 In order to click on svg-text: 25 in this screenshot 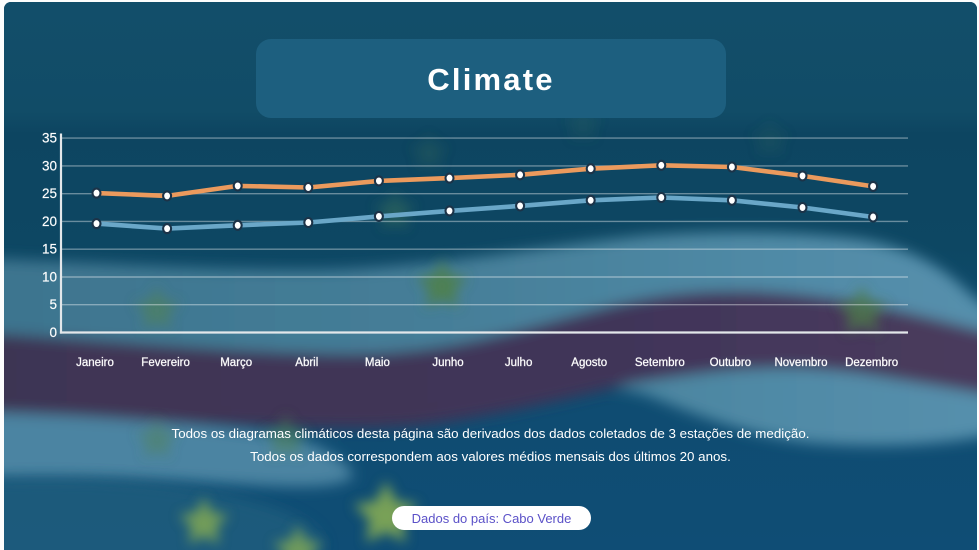, I will do `click(49, 193)`.